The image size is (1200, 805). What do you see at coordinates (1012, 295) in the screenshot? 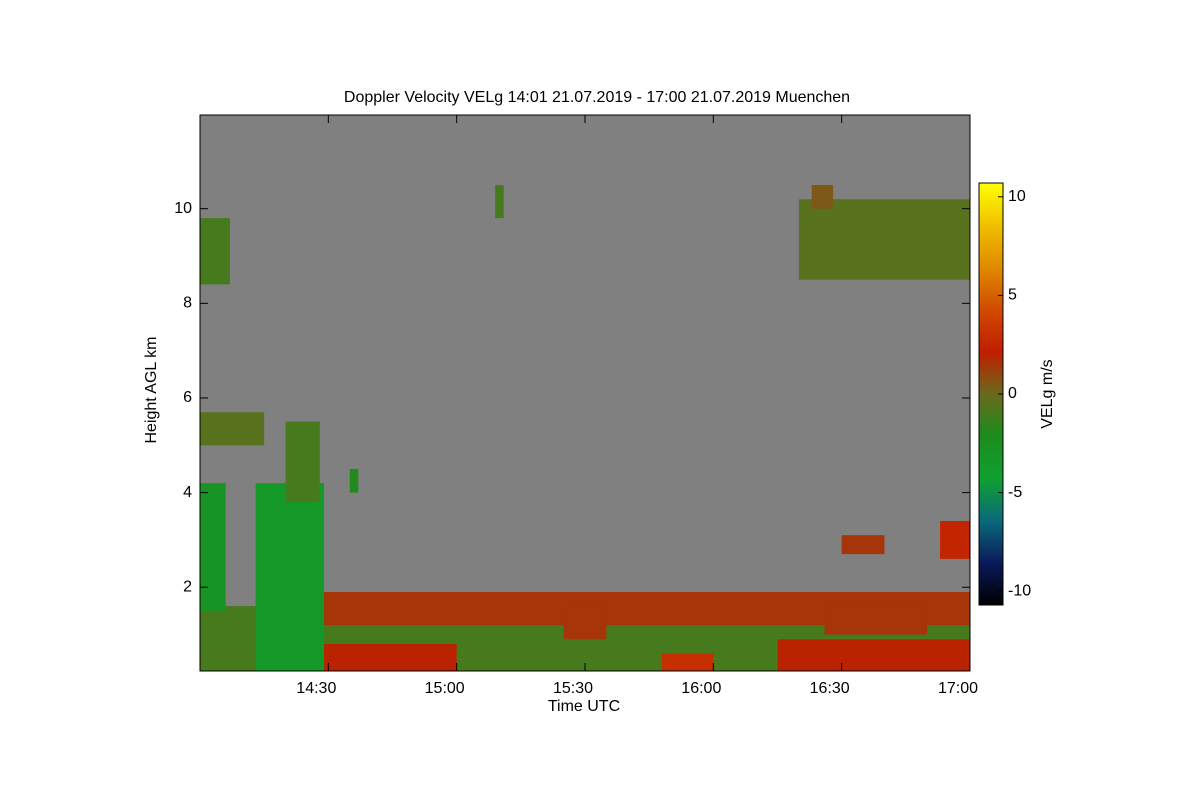
I see `colorbar-tick-label: 5` at bounding box center [1012, 295].